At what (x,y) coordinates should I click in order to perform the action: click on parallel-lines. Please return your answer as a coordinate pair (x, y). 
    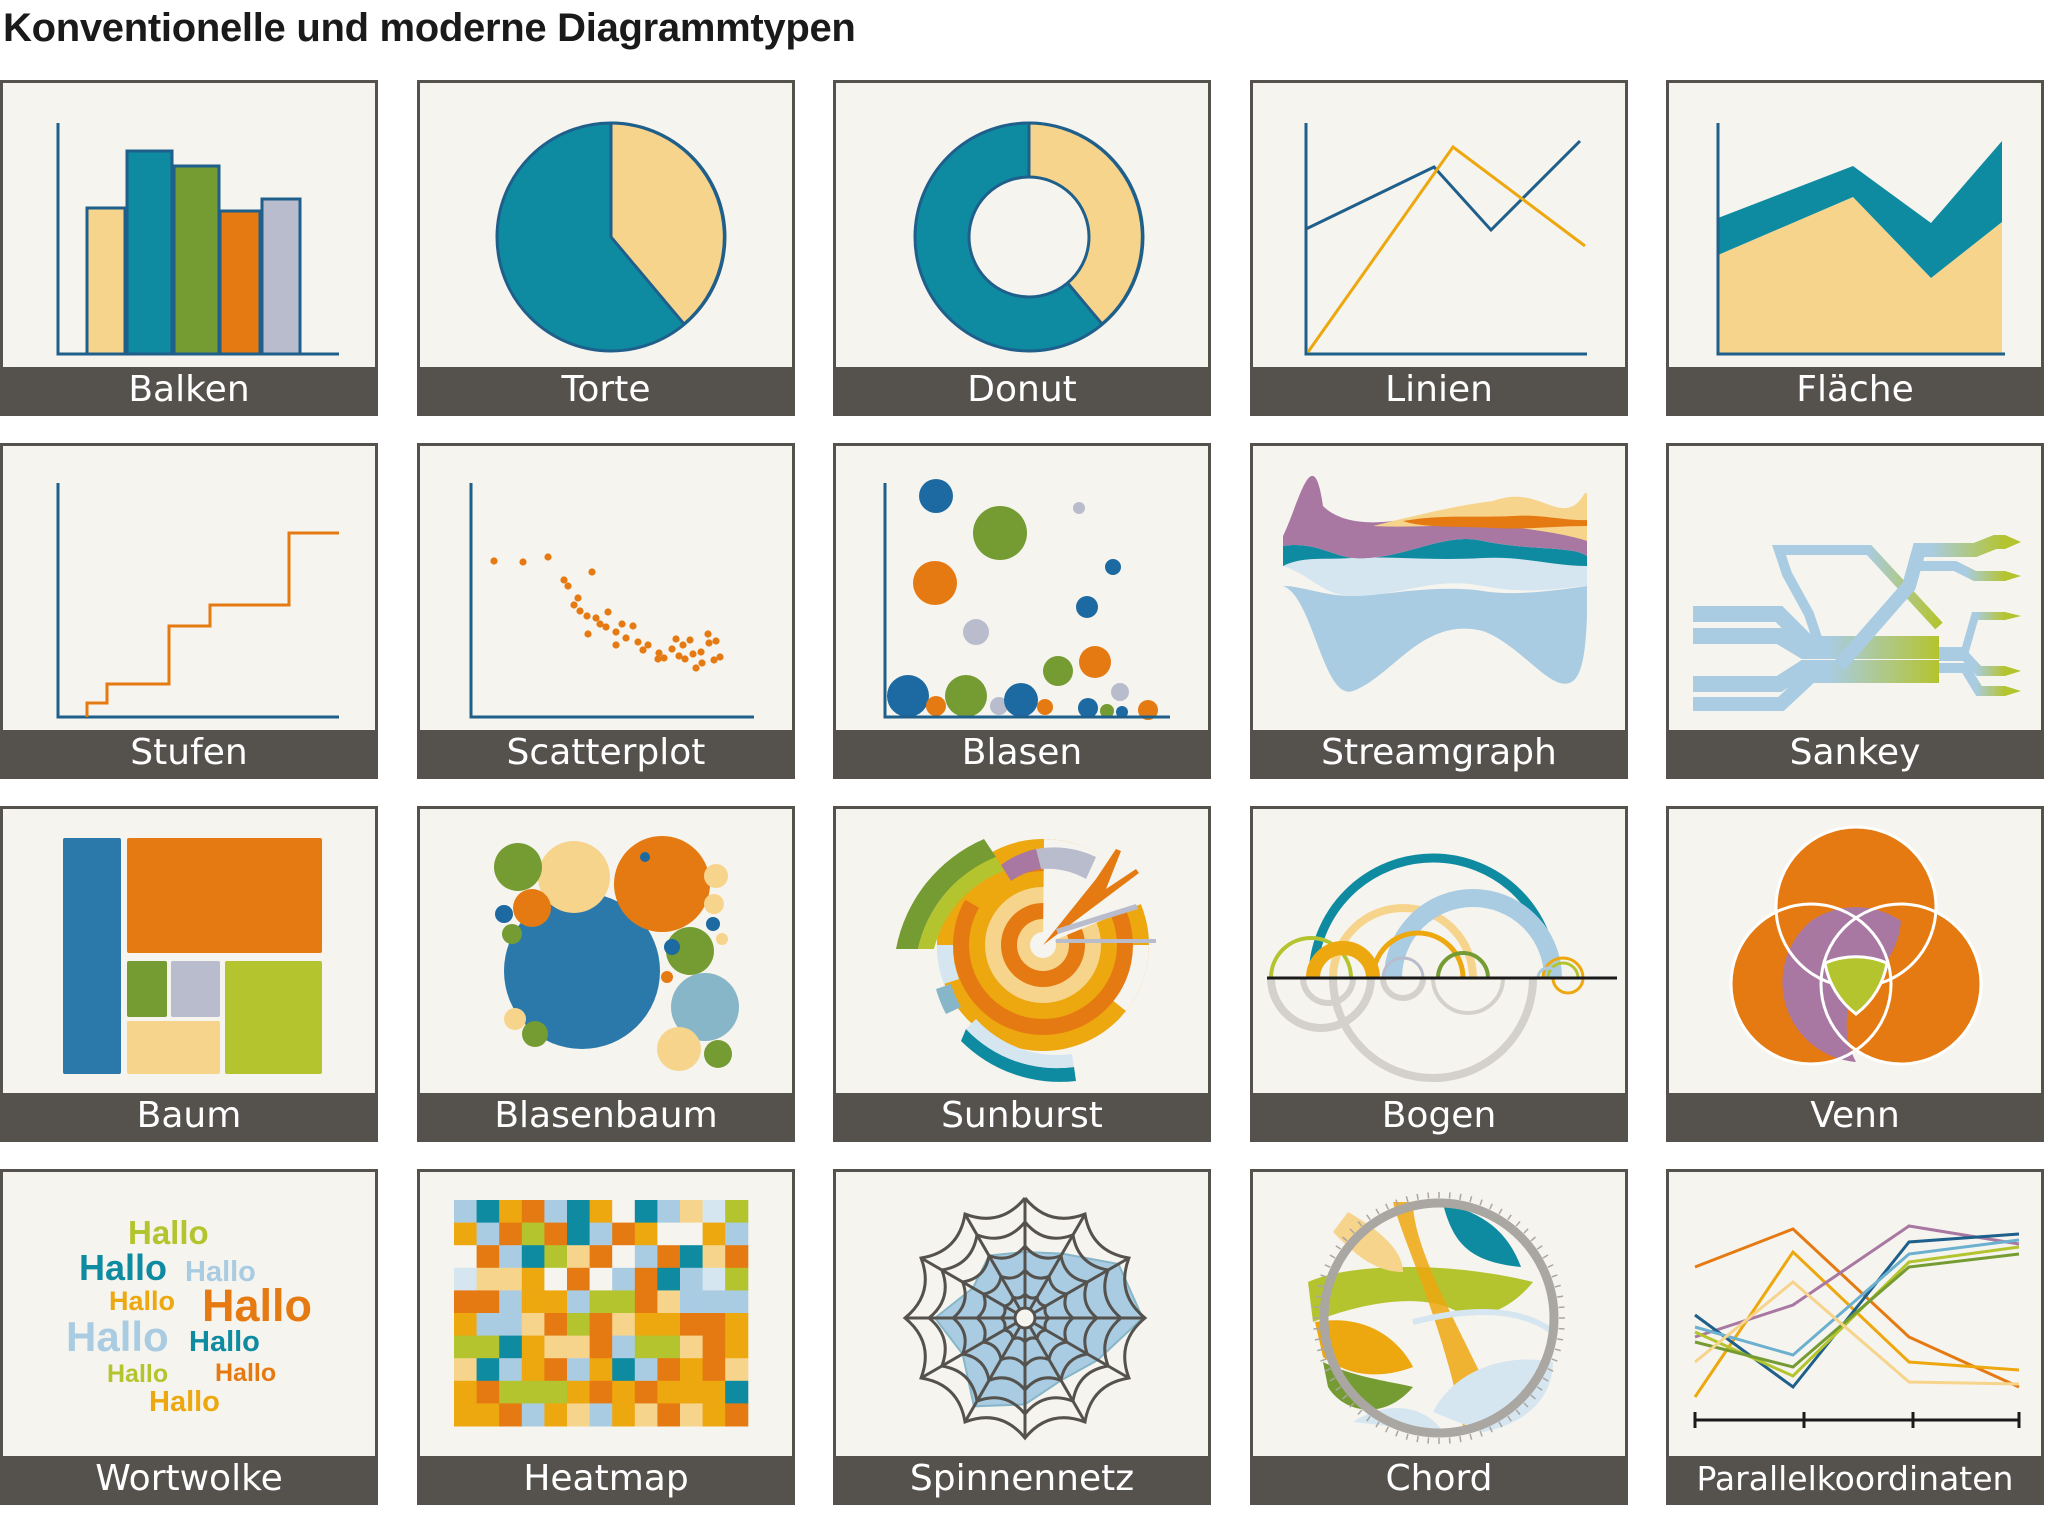
    Looking at the image, I should click on (1856, 1311).